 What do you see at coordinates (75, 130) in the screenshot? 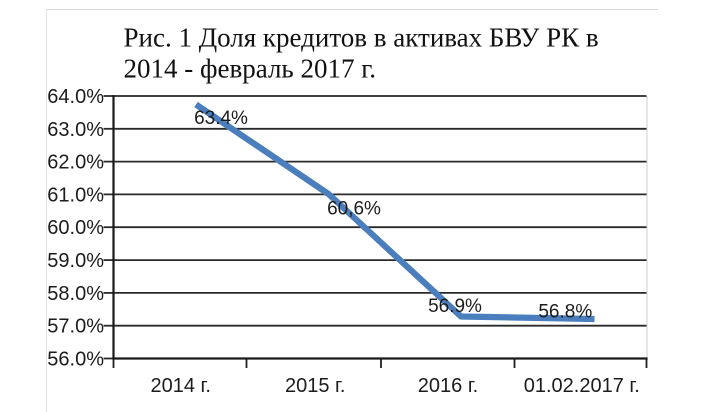
I see `svg-text: 63.0%` at bounding box center [75, 130].